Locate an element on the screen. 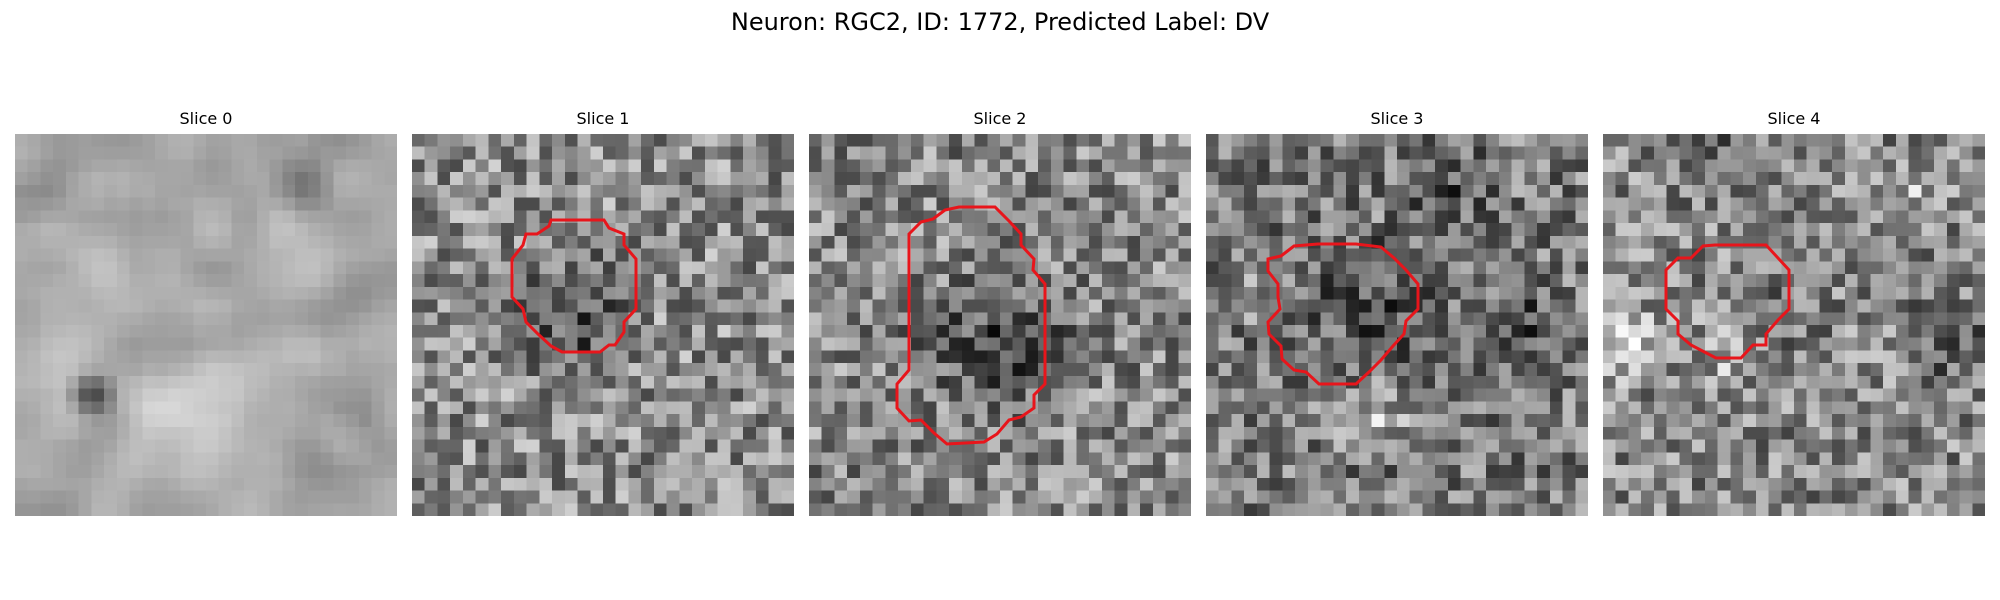 The height and width of the screenshot is (600, 2000). slice-3-title: Slice 3 is located at coordinates (1397, 119).